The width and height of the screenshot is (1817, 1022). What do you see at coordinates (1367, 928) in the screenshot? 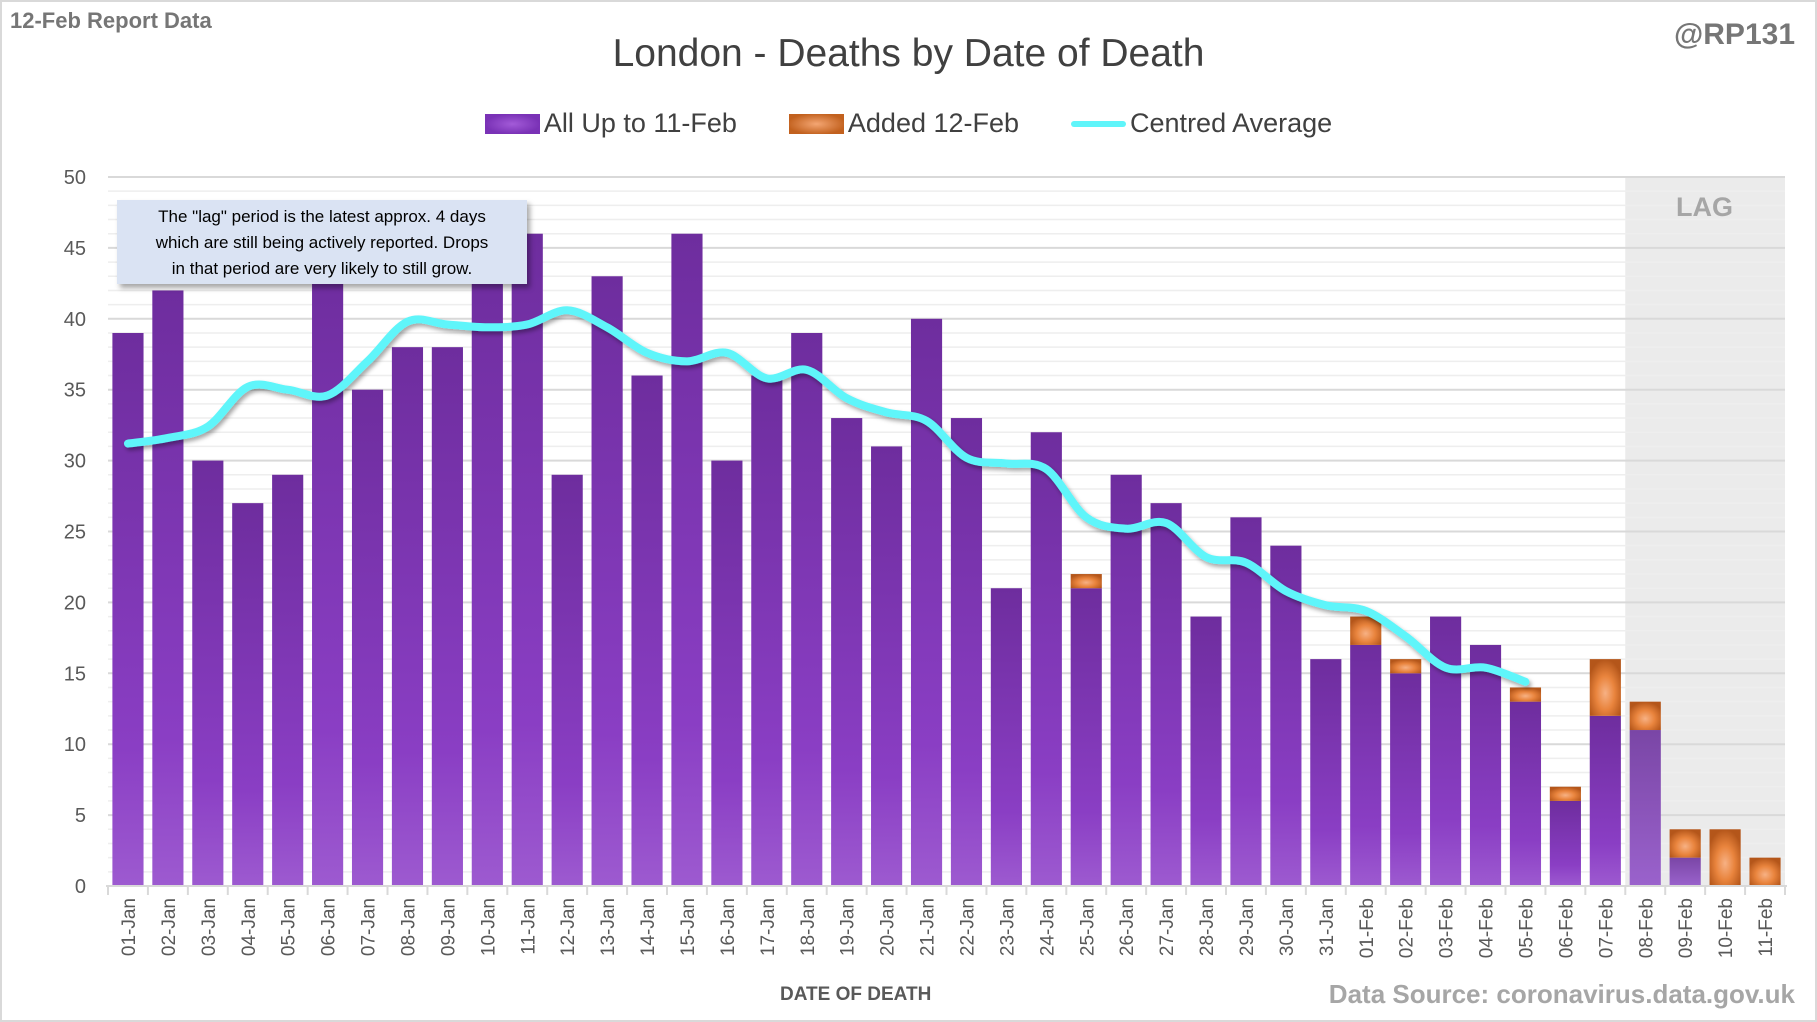
I see `x-tick-label: 01-Feb` at bounding box center [1367, 928].